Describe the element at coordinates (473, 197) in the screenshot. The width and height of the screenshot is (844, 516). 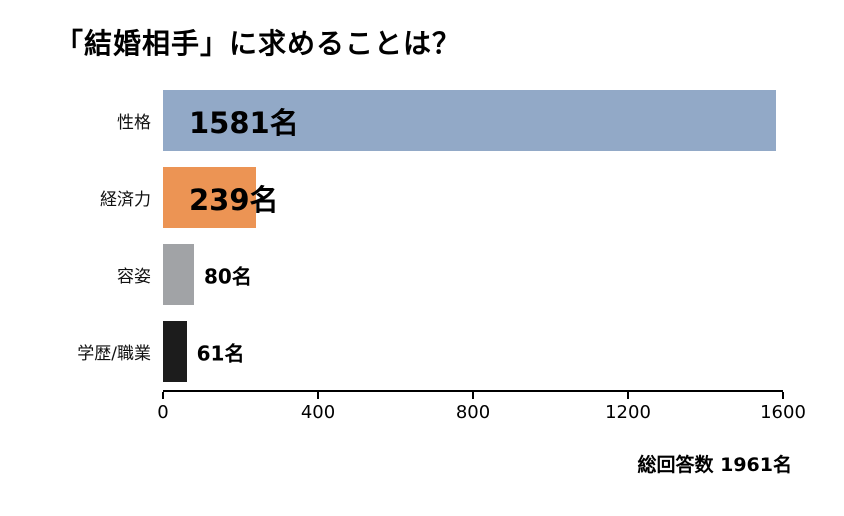
I see `bar-track: 239名` at that location.